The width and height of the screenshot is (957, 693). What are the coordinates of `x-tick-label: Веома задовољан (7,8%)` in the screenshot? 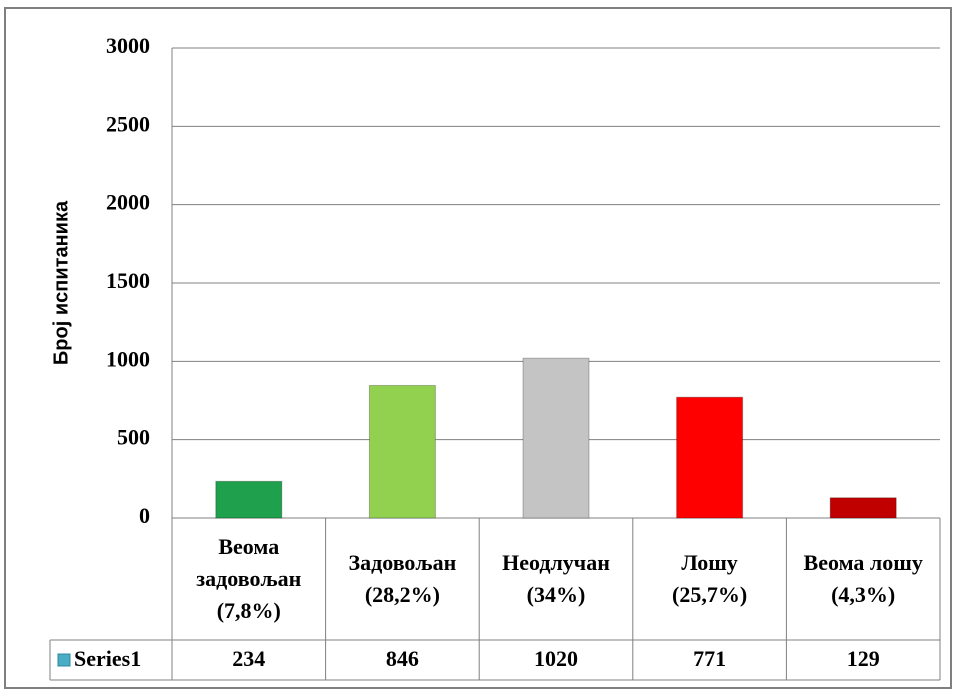 It's located at (249, 578).